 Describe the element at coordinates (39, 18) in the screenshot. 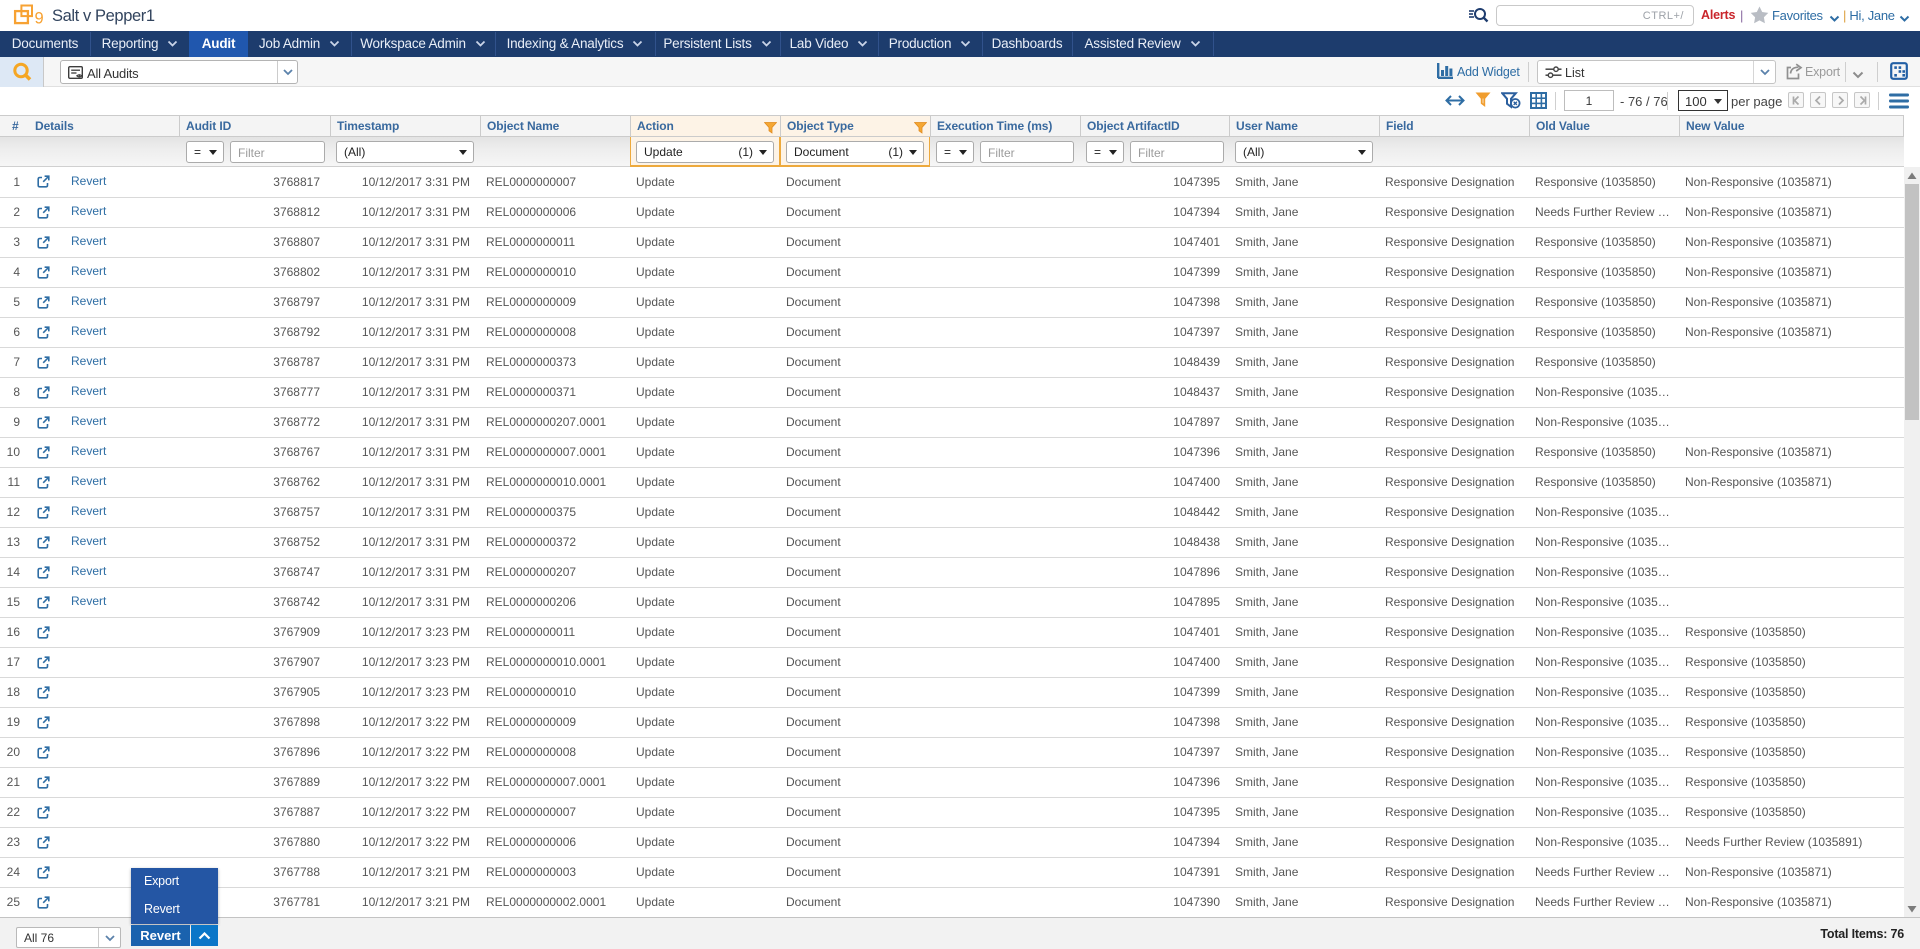

I see `svg-text: 9` at that location.